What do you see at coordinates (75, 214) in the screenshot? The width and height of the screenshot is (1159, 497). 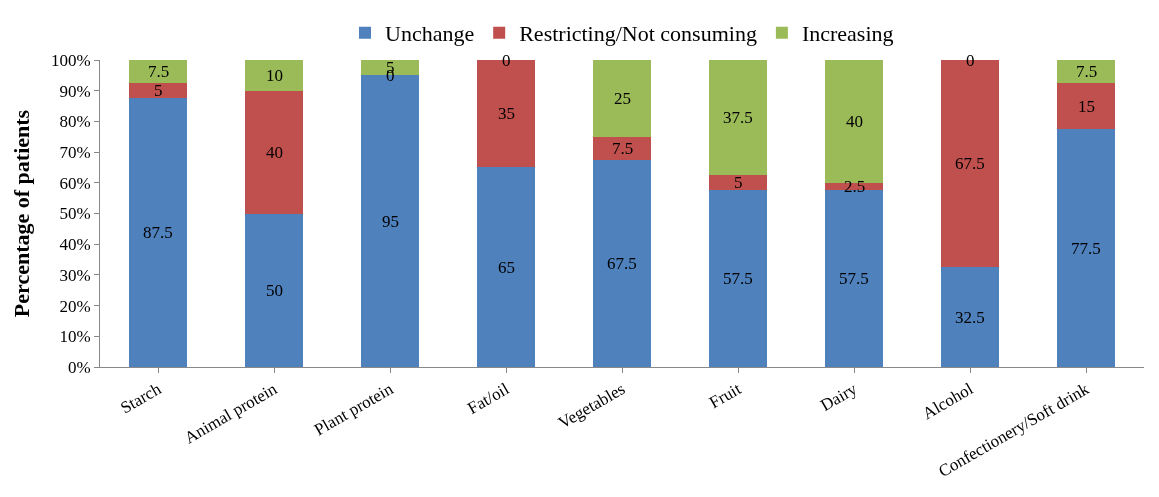 I see `y-tick-label: 50%` at bounding box center [75, 214].